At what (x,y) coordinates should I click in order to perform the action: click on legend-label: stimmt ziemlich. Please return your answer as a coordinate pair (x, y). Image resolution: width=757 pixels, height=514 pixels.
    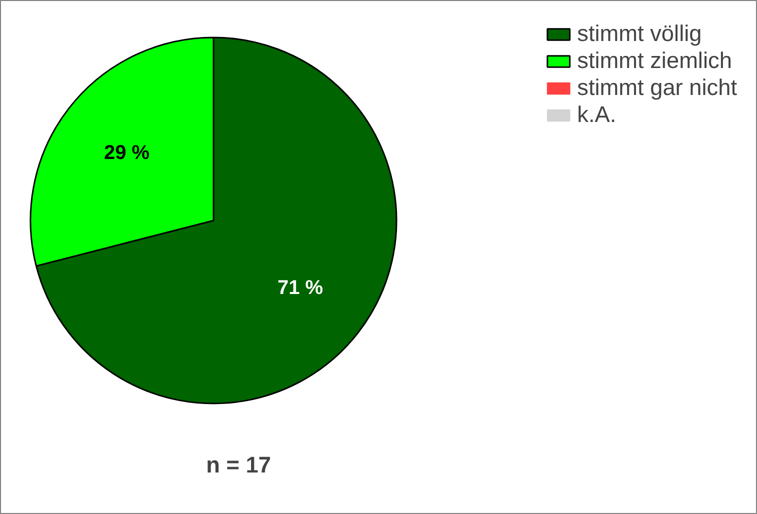
    Looking at the image, I should click on (654, 60).